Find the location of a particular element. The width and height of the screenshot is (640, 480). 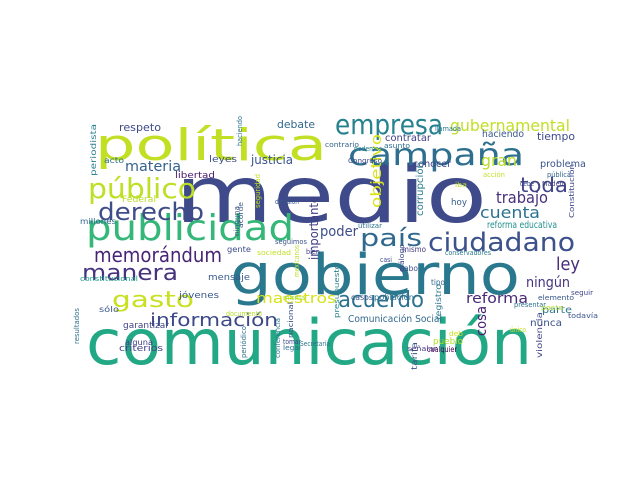

word-cloud-word: cosa is located at coordinates (482, 321).